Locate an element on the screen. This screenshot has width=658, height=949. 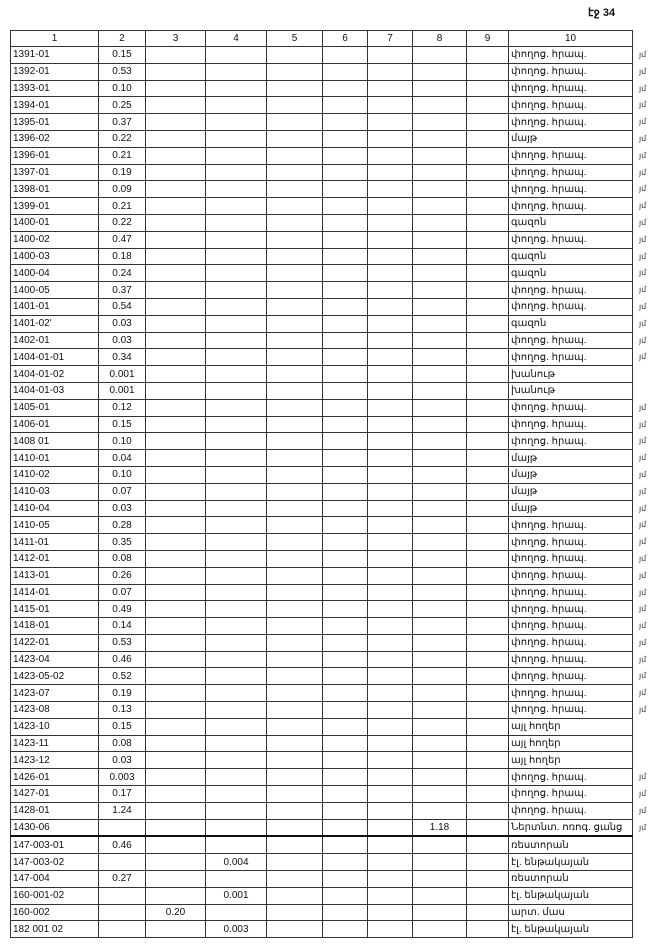
cell-text: 147-004 is located at coordinates (31, 879).